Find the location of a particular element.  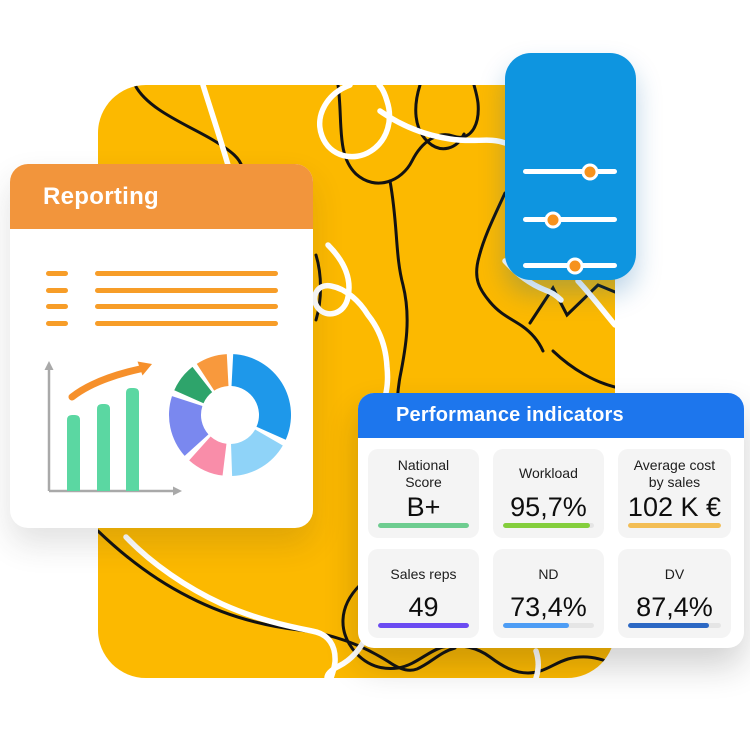

kpi-tile-average-cost-by-sales: Average cost by sales 102 K € is located at coordinates (674, 494).